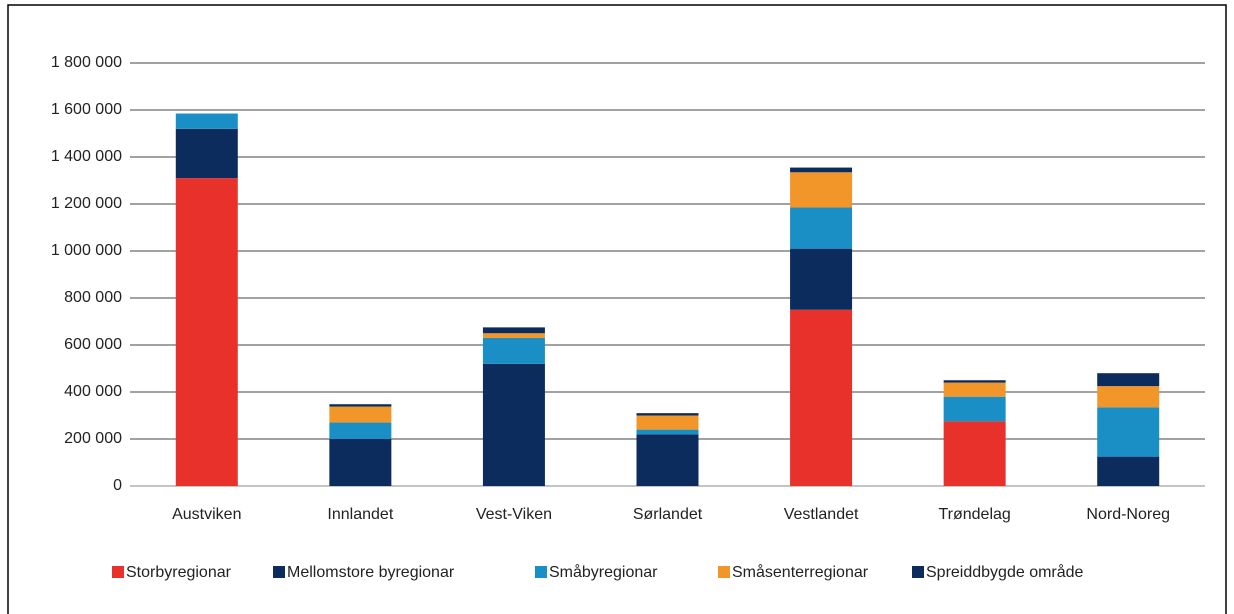 The width and height of the screenshot is (1234, 614). I want to click on y-tick-label: 200 000, so click(93, 438).